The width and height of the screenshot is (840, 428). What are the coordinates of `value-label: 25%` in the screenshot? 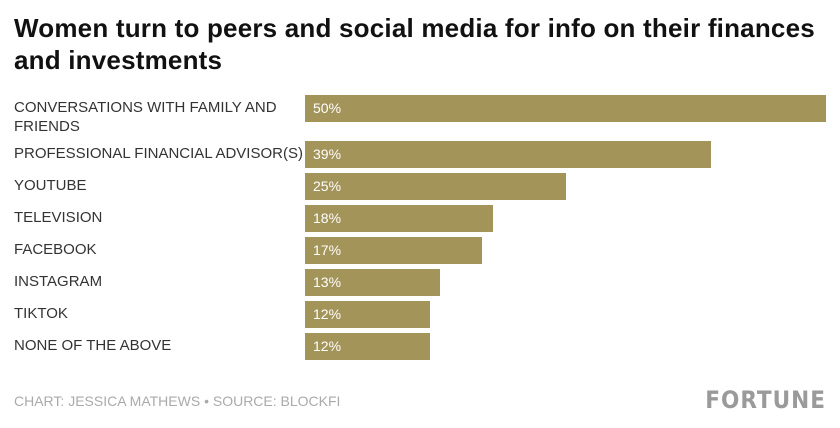 It's located at (327, 186).